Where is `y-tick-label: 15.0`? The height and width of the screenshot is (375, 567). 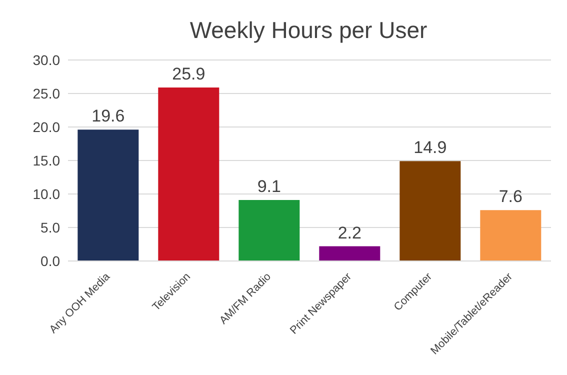
y-tick-label: 15.0 is located at coordinates (46, 160).